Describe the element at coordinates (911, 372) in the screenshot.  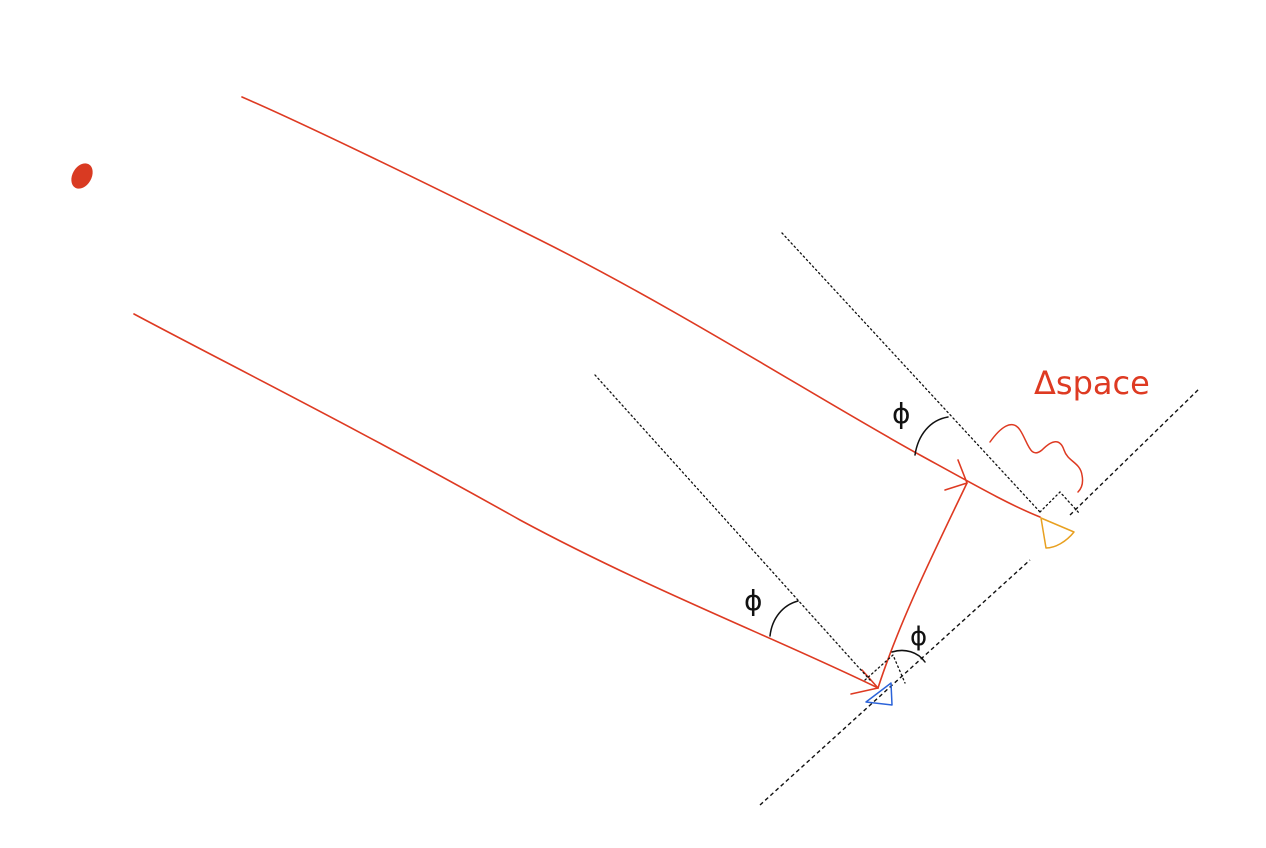
I see `upper-dotted-guide` at that location.